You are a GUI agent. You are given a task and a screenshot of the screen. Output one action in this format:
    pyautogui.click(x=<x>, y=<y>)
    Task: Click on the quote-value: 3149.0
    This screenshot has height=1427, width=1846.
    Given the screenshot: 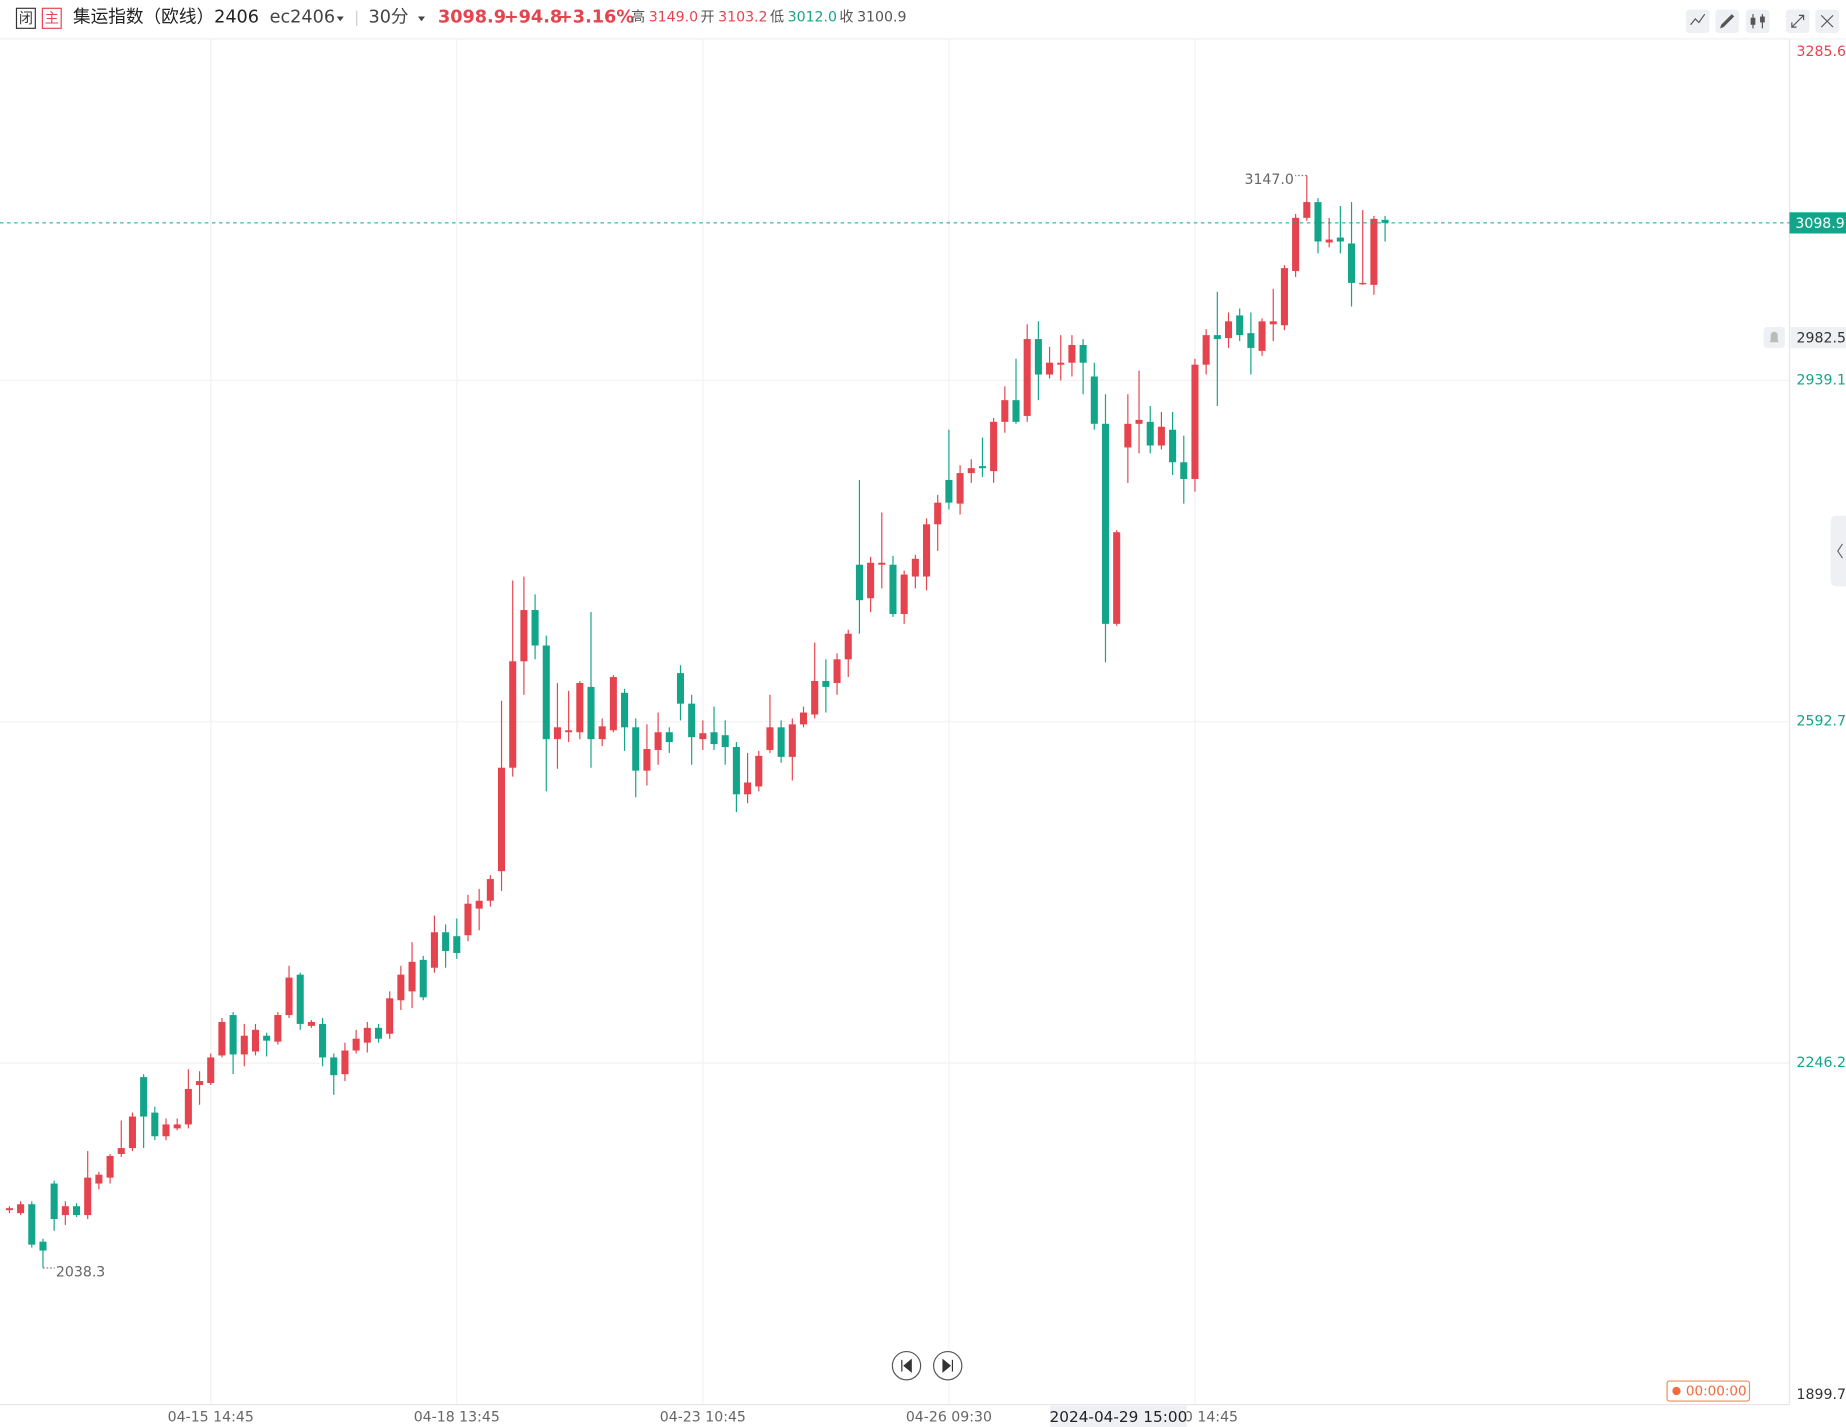 What is the action you would take?
    pyautogui.click(x=673, y=18)
    